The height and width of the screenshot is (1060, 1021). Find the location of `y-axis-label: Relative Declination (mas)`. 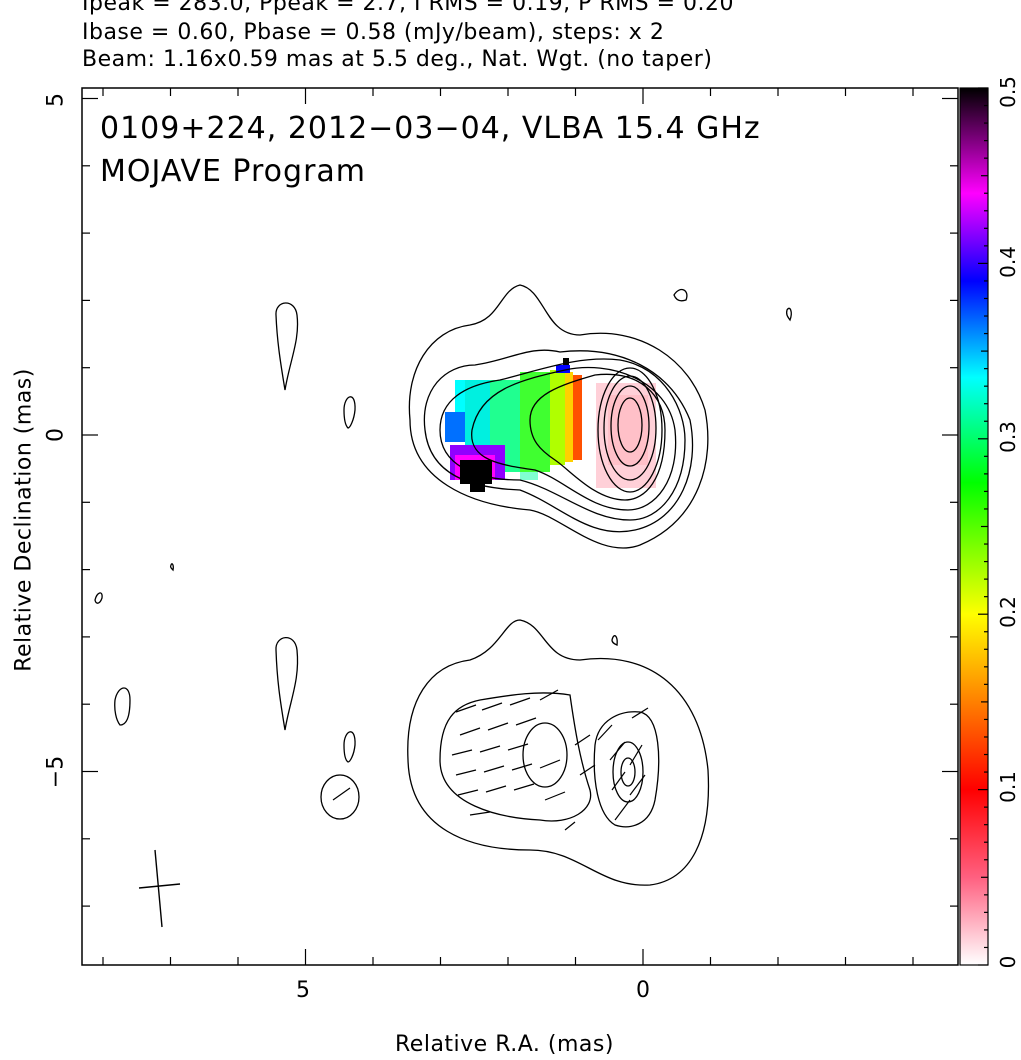

y-axis-label: Relative Declination (mas) is located at coordinates (24, 520).